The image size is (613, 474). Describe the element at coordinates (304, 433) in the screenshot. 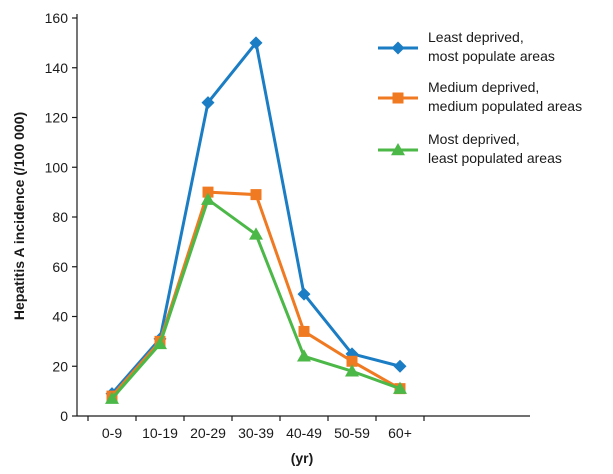

I see `x-tick-label: 40-49` at that location.